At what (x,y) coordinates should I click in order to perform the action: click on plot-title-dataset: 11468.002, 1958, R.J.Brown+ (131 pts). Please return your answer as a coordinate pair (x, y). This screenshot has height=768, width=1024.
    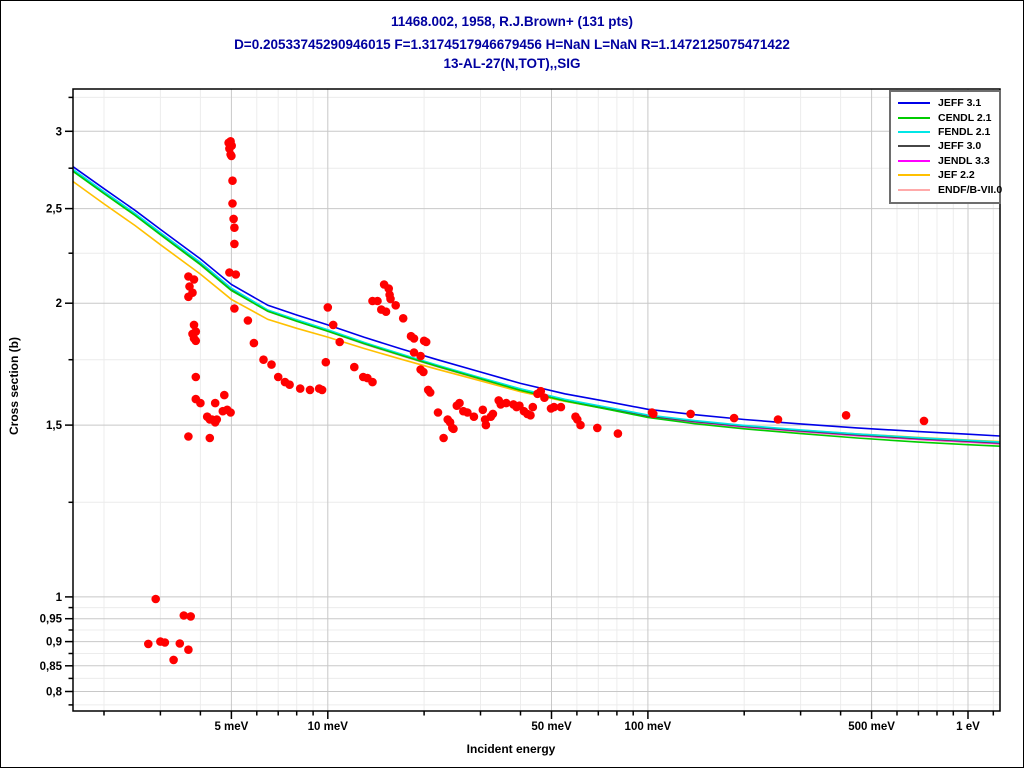
    Looking at the image, I should click on (511, 21).